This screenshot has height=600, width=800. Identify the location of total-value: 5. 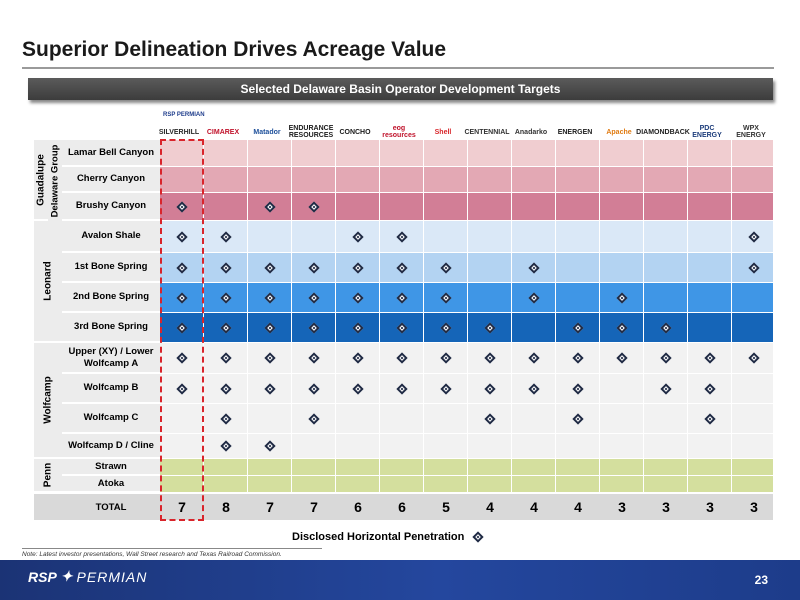
(446, 507).